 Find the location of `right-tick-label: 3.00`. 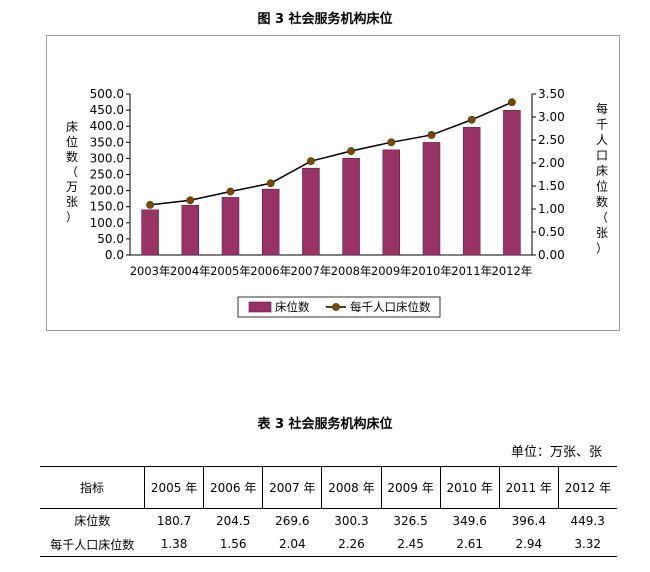

right-tick-label: 3.00 is located at coordinates (551, 117).